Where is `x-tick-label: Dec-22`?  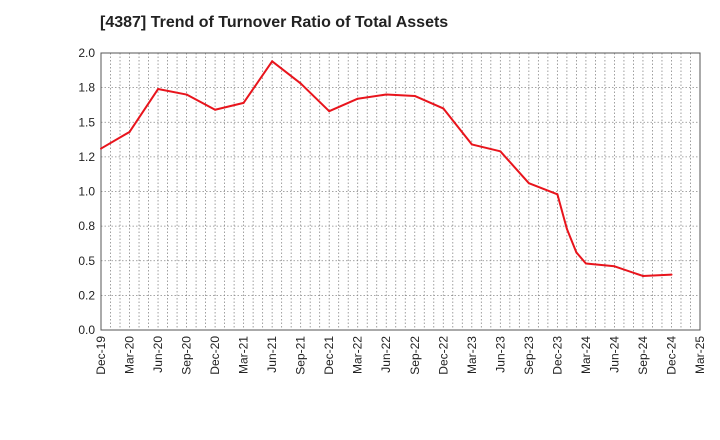
x-tick-label: Dec-22 is located at coordinates (443, 355).